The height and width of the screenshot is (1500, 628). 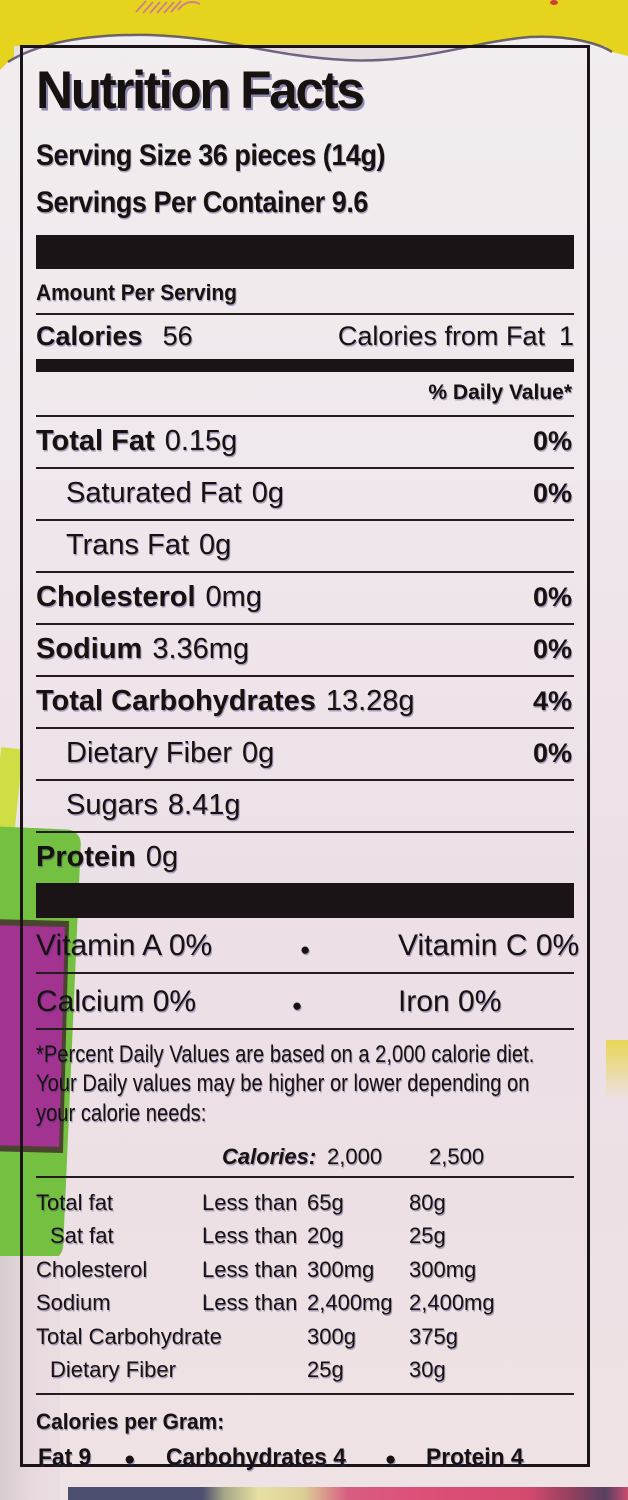 What do you see at coordinates (65, 1457) in the screenshot?
I see `cpg-fat: Fat 9` at bounding box center [65, 1457].